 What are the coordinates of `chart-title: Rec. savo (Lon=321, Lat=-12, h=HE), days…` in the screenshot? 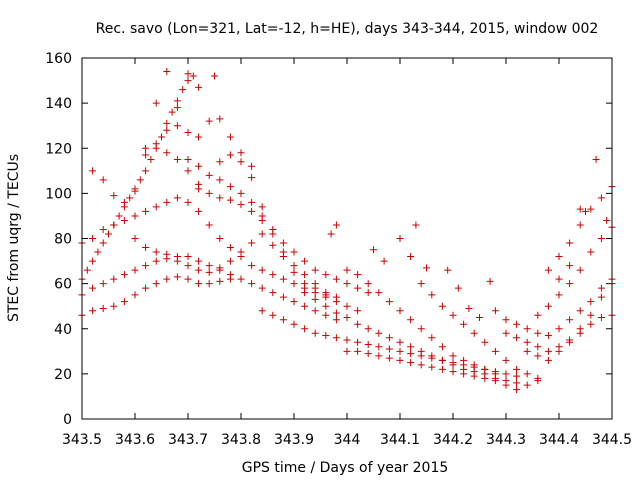 It's located at (347, 29).